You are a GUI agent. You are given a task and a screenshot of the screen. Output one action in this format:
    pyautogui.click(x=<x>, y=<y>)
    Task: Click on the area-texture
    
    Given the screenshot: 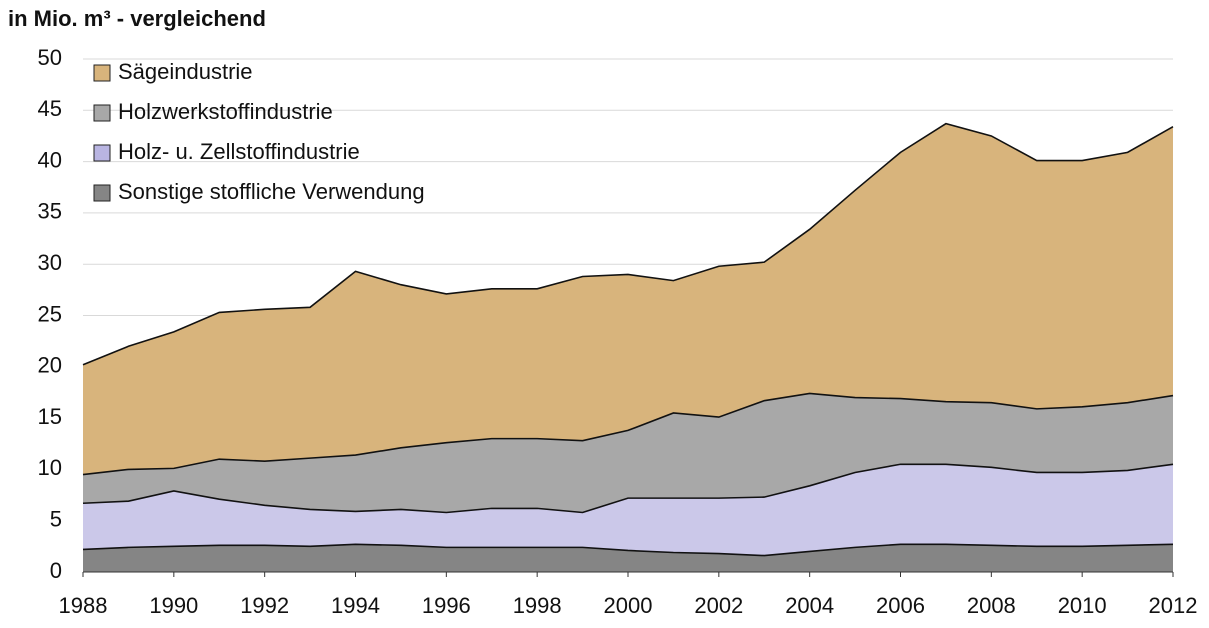 What is the action you would take?
    pyautogui.click(x=628, y=510)
    